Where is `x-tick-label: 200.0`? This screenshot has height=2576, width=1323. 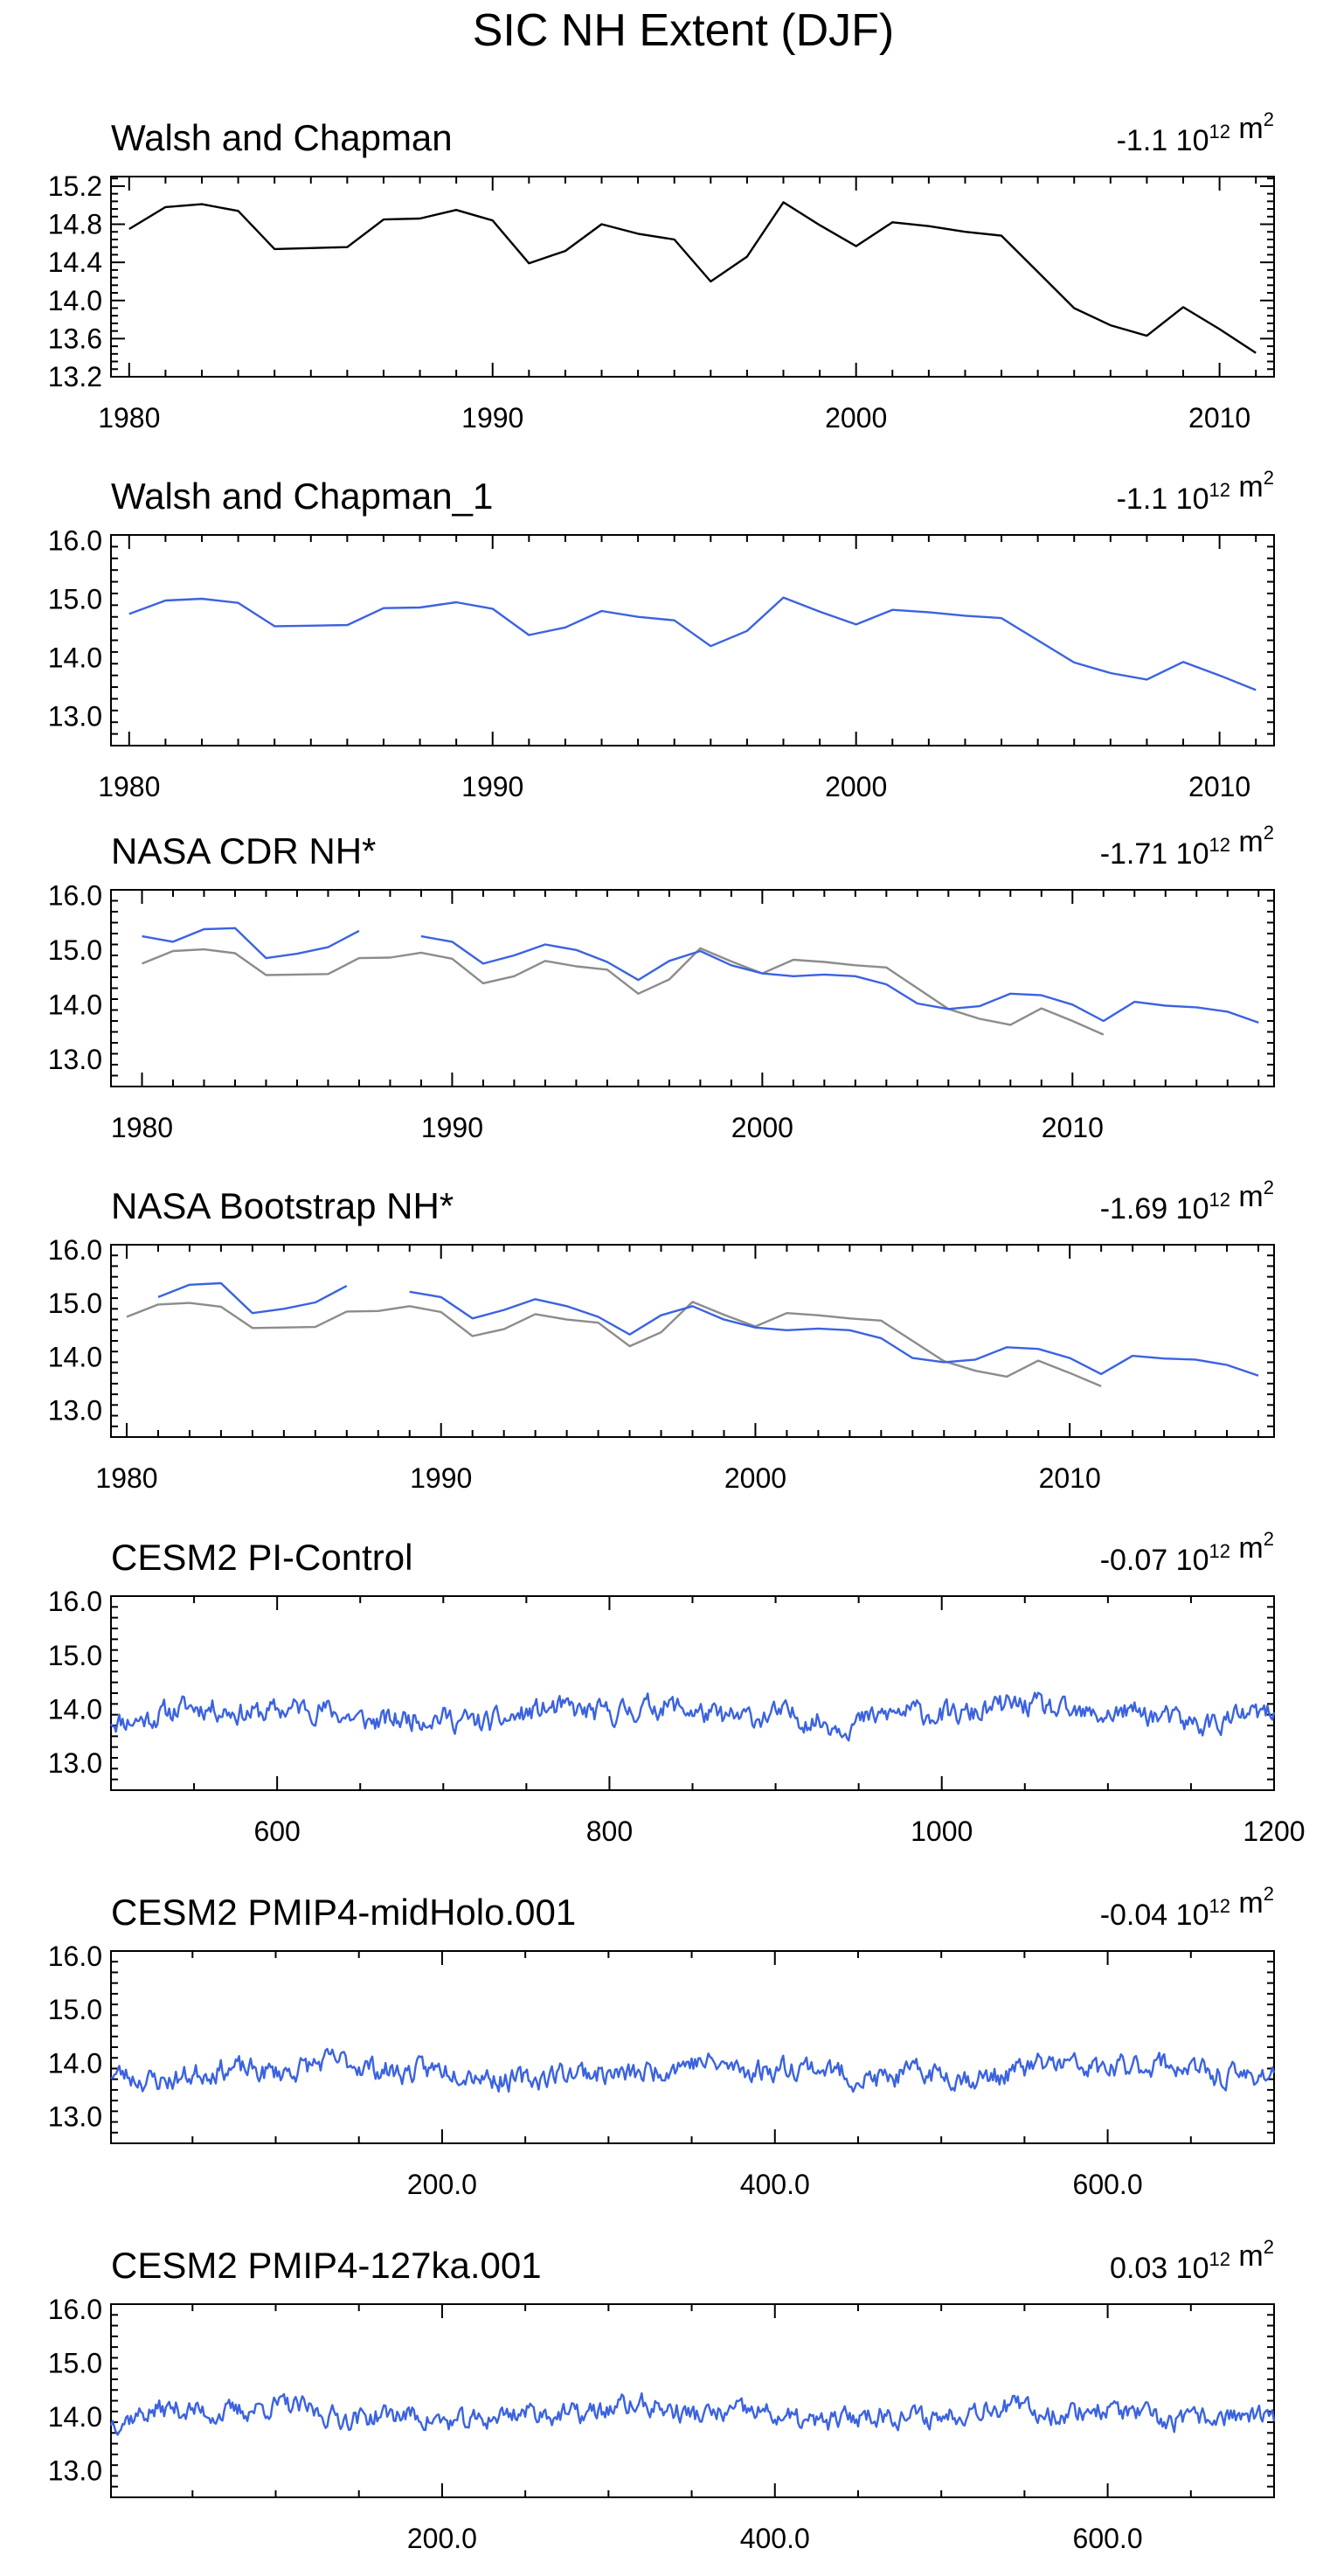 x-tick-label: 200.0 is located at coordinates (442, 2185).